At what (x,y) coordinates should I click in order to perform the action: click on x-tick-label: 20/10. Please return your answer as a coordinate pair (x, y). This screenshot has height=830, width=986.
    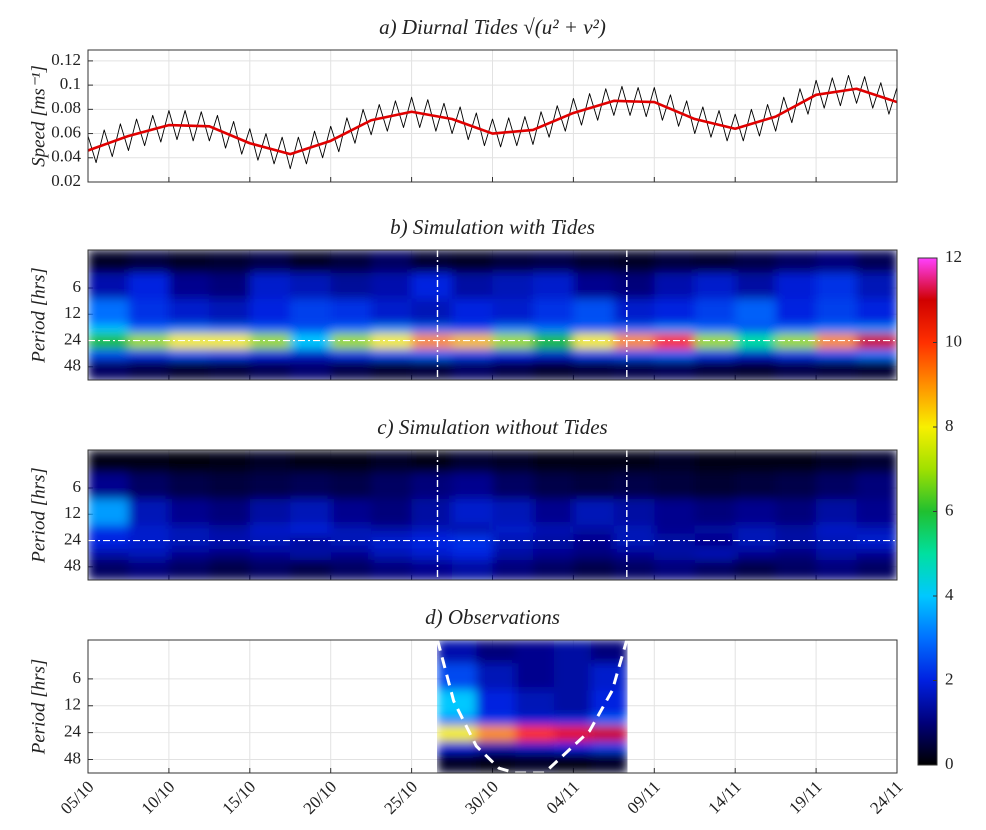
    Looking at the image, I should click on (319, 797).